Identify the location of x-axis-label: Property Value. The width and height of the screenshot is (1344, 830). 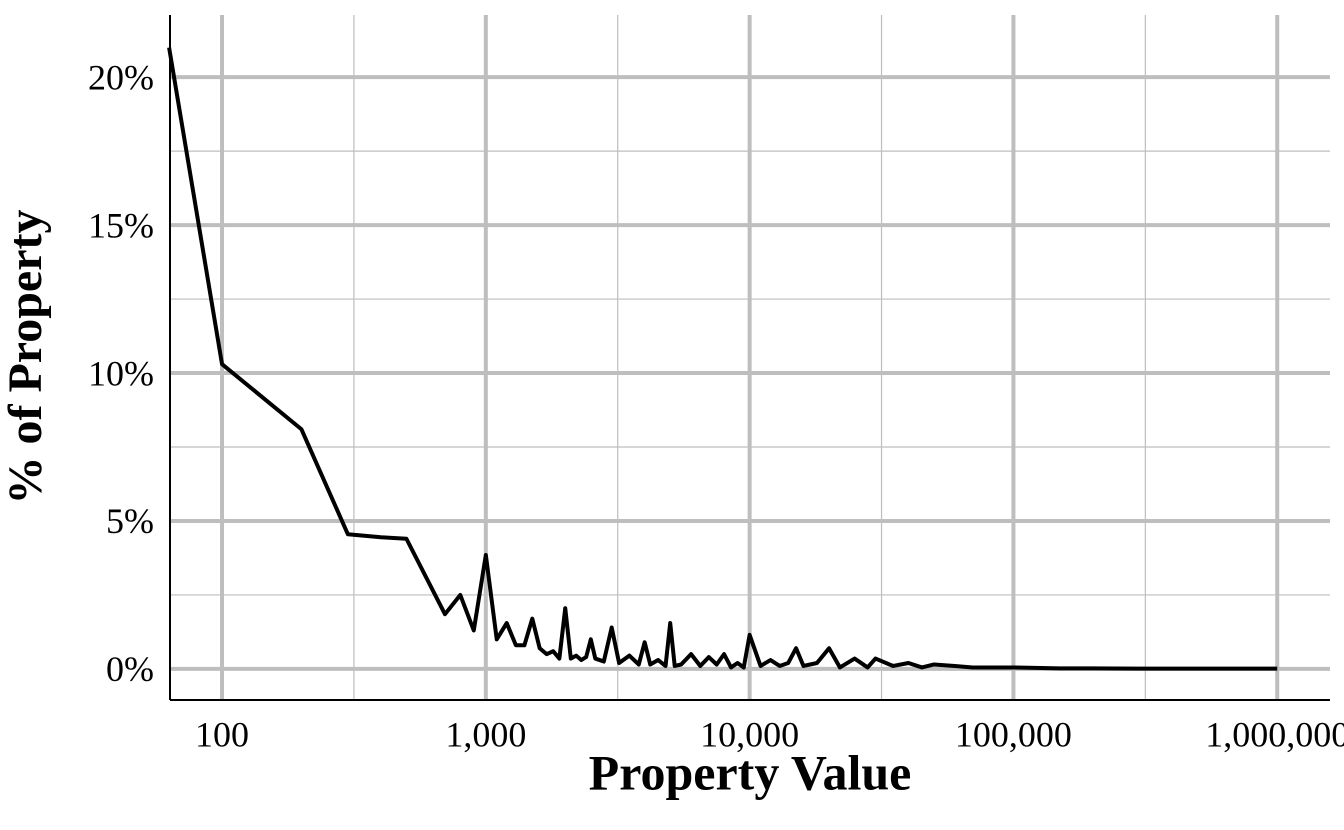
(750, 772).